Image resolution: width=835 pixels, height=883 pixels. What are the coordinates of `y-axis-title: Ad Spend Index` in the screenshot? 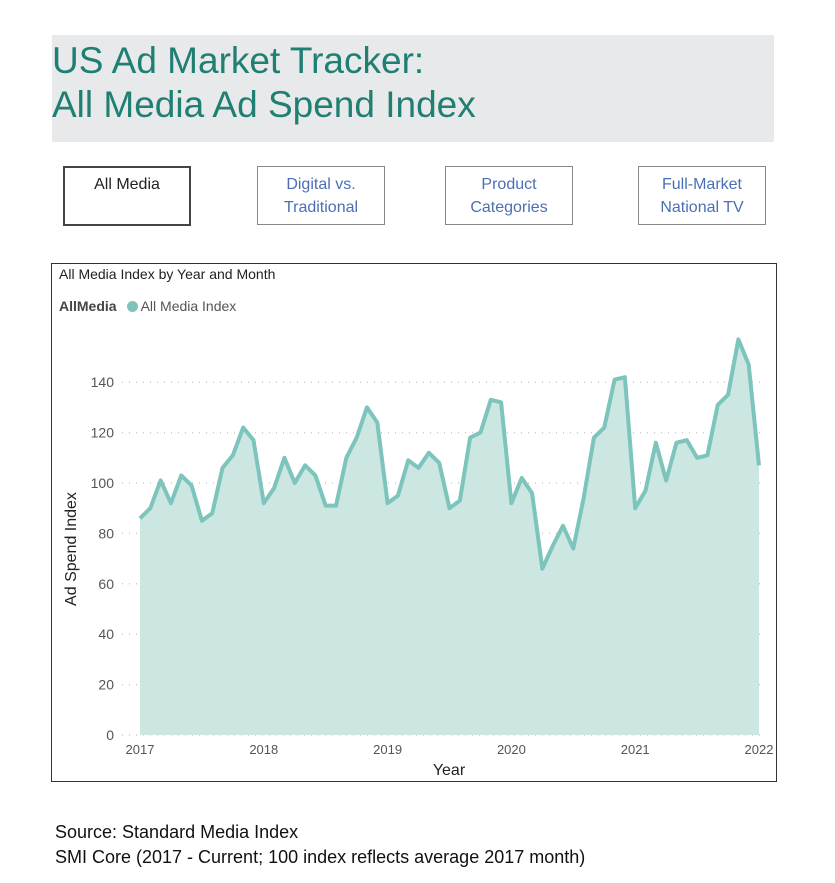 It's located at (71, 549).